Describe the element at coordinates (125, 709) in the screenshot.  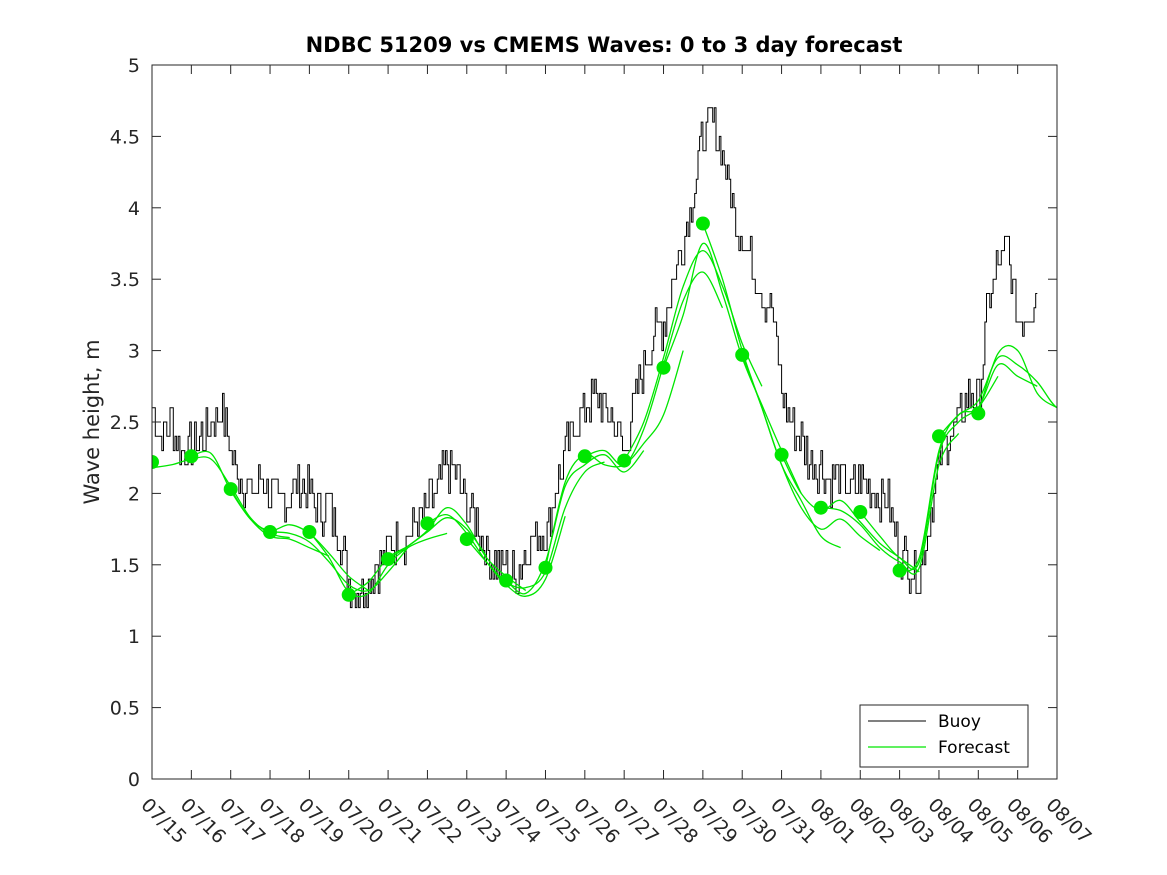
I see `y-tick-label: 0.5` at that location.